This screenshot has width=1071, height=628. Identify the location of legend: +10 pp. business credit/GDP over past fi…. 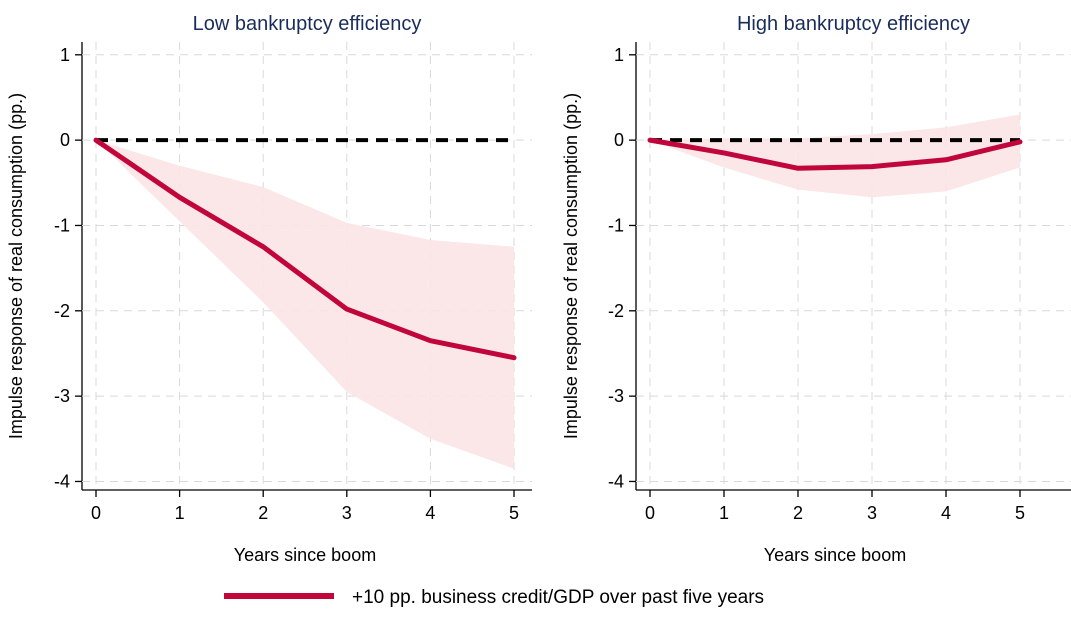
(494, 597).